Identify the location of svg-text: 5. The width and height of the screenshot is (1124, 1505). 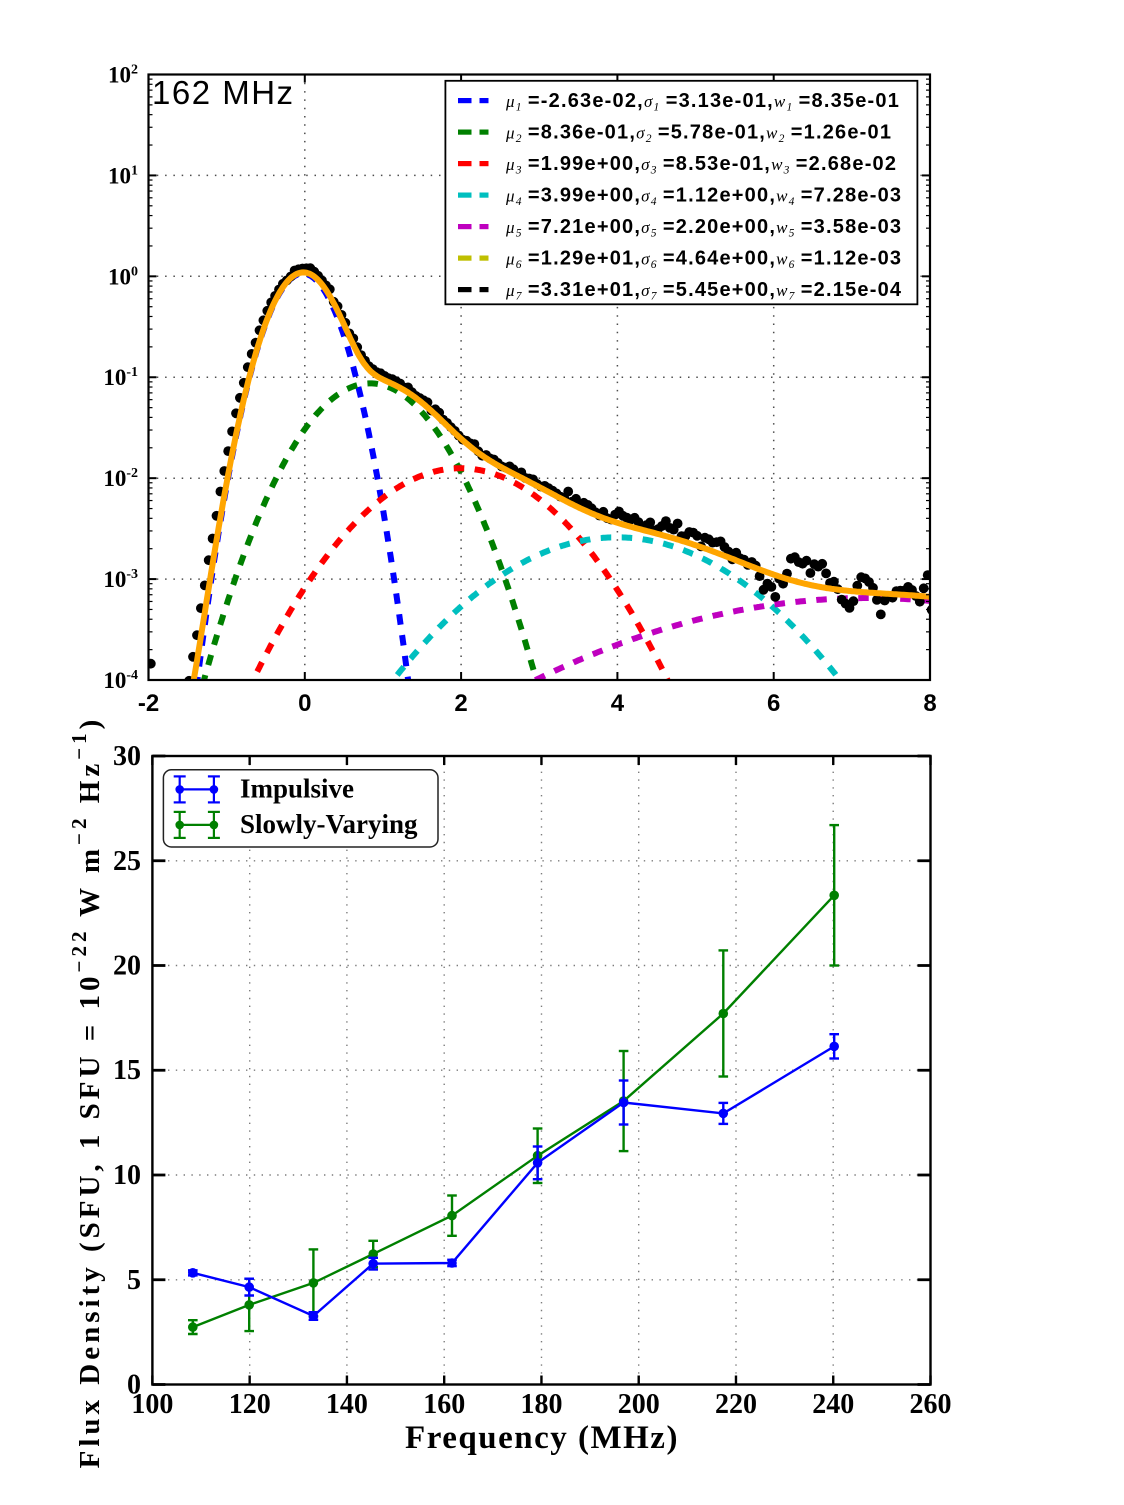
(134, 1280).